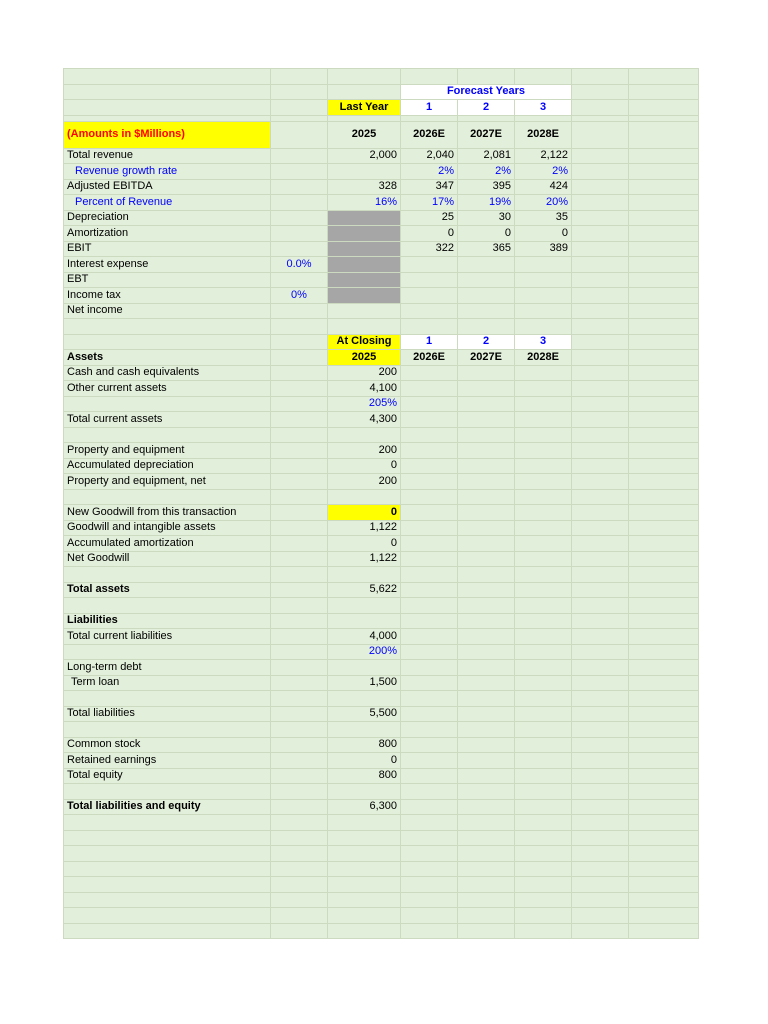 Image resolution: width=768 pixels, height=1024 pixels. Describe the element at coordinates (486, 404) in the screenshot. I see `cell-E22` at that location.